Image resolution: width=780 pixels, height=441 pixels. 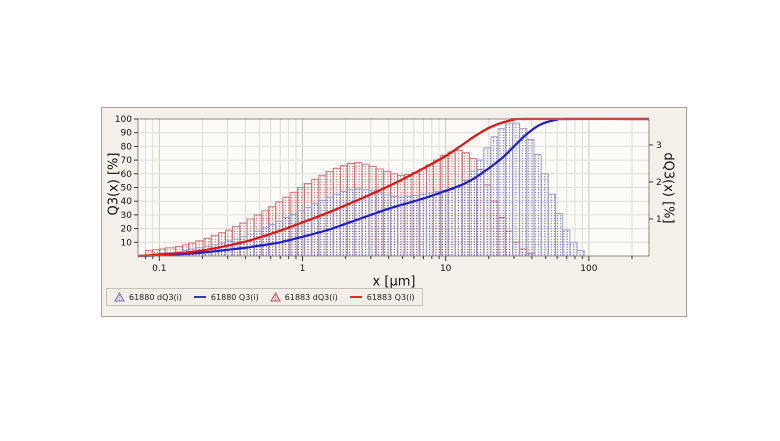 I want to click on legend-item-61880-dQ3-i-: 61880 dQ3(i), so click(x=148, y=297).